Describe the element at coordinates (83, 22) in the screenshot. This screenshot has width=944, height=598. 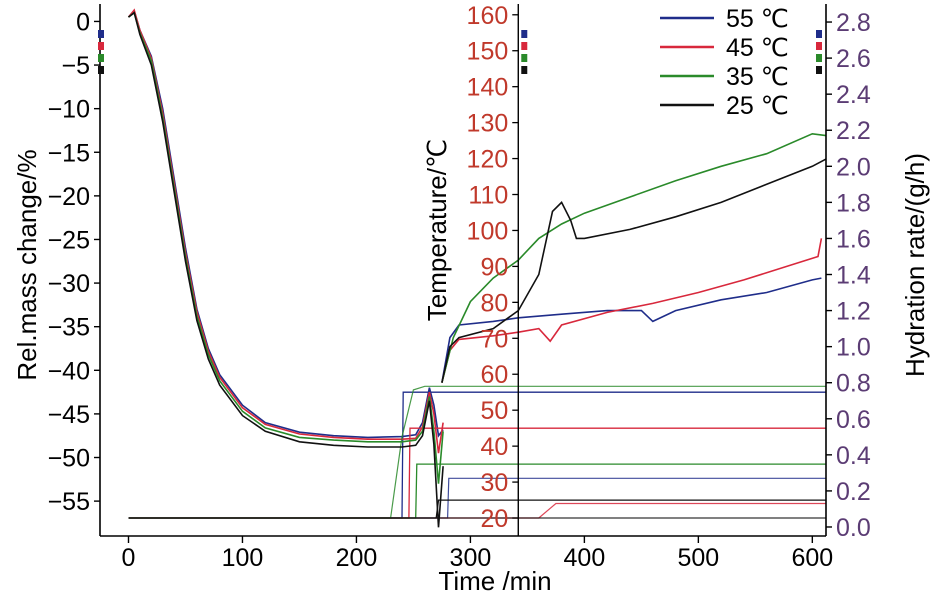
I see `y-left-tick-label: 0` at that location.